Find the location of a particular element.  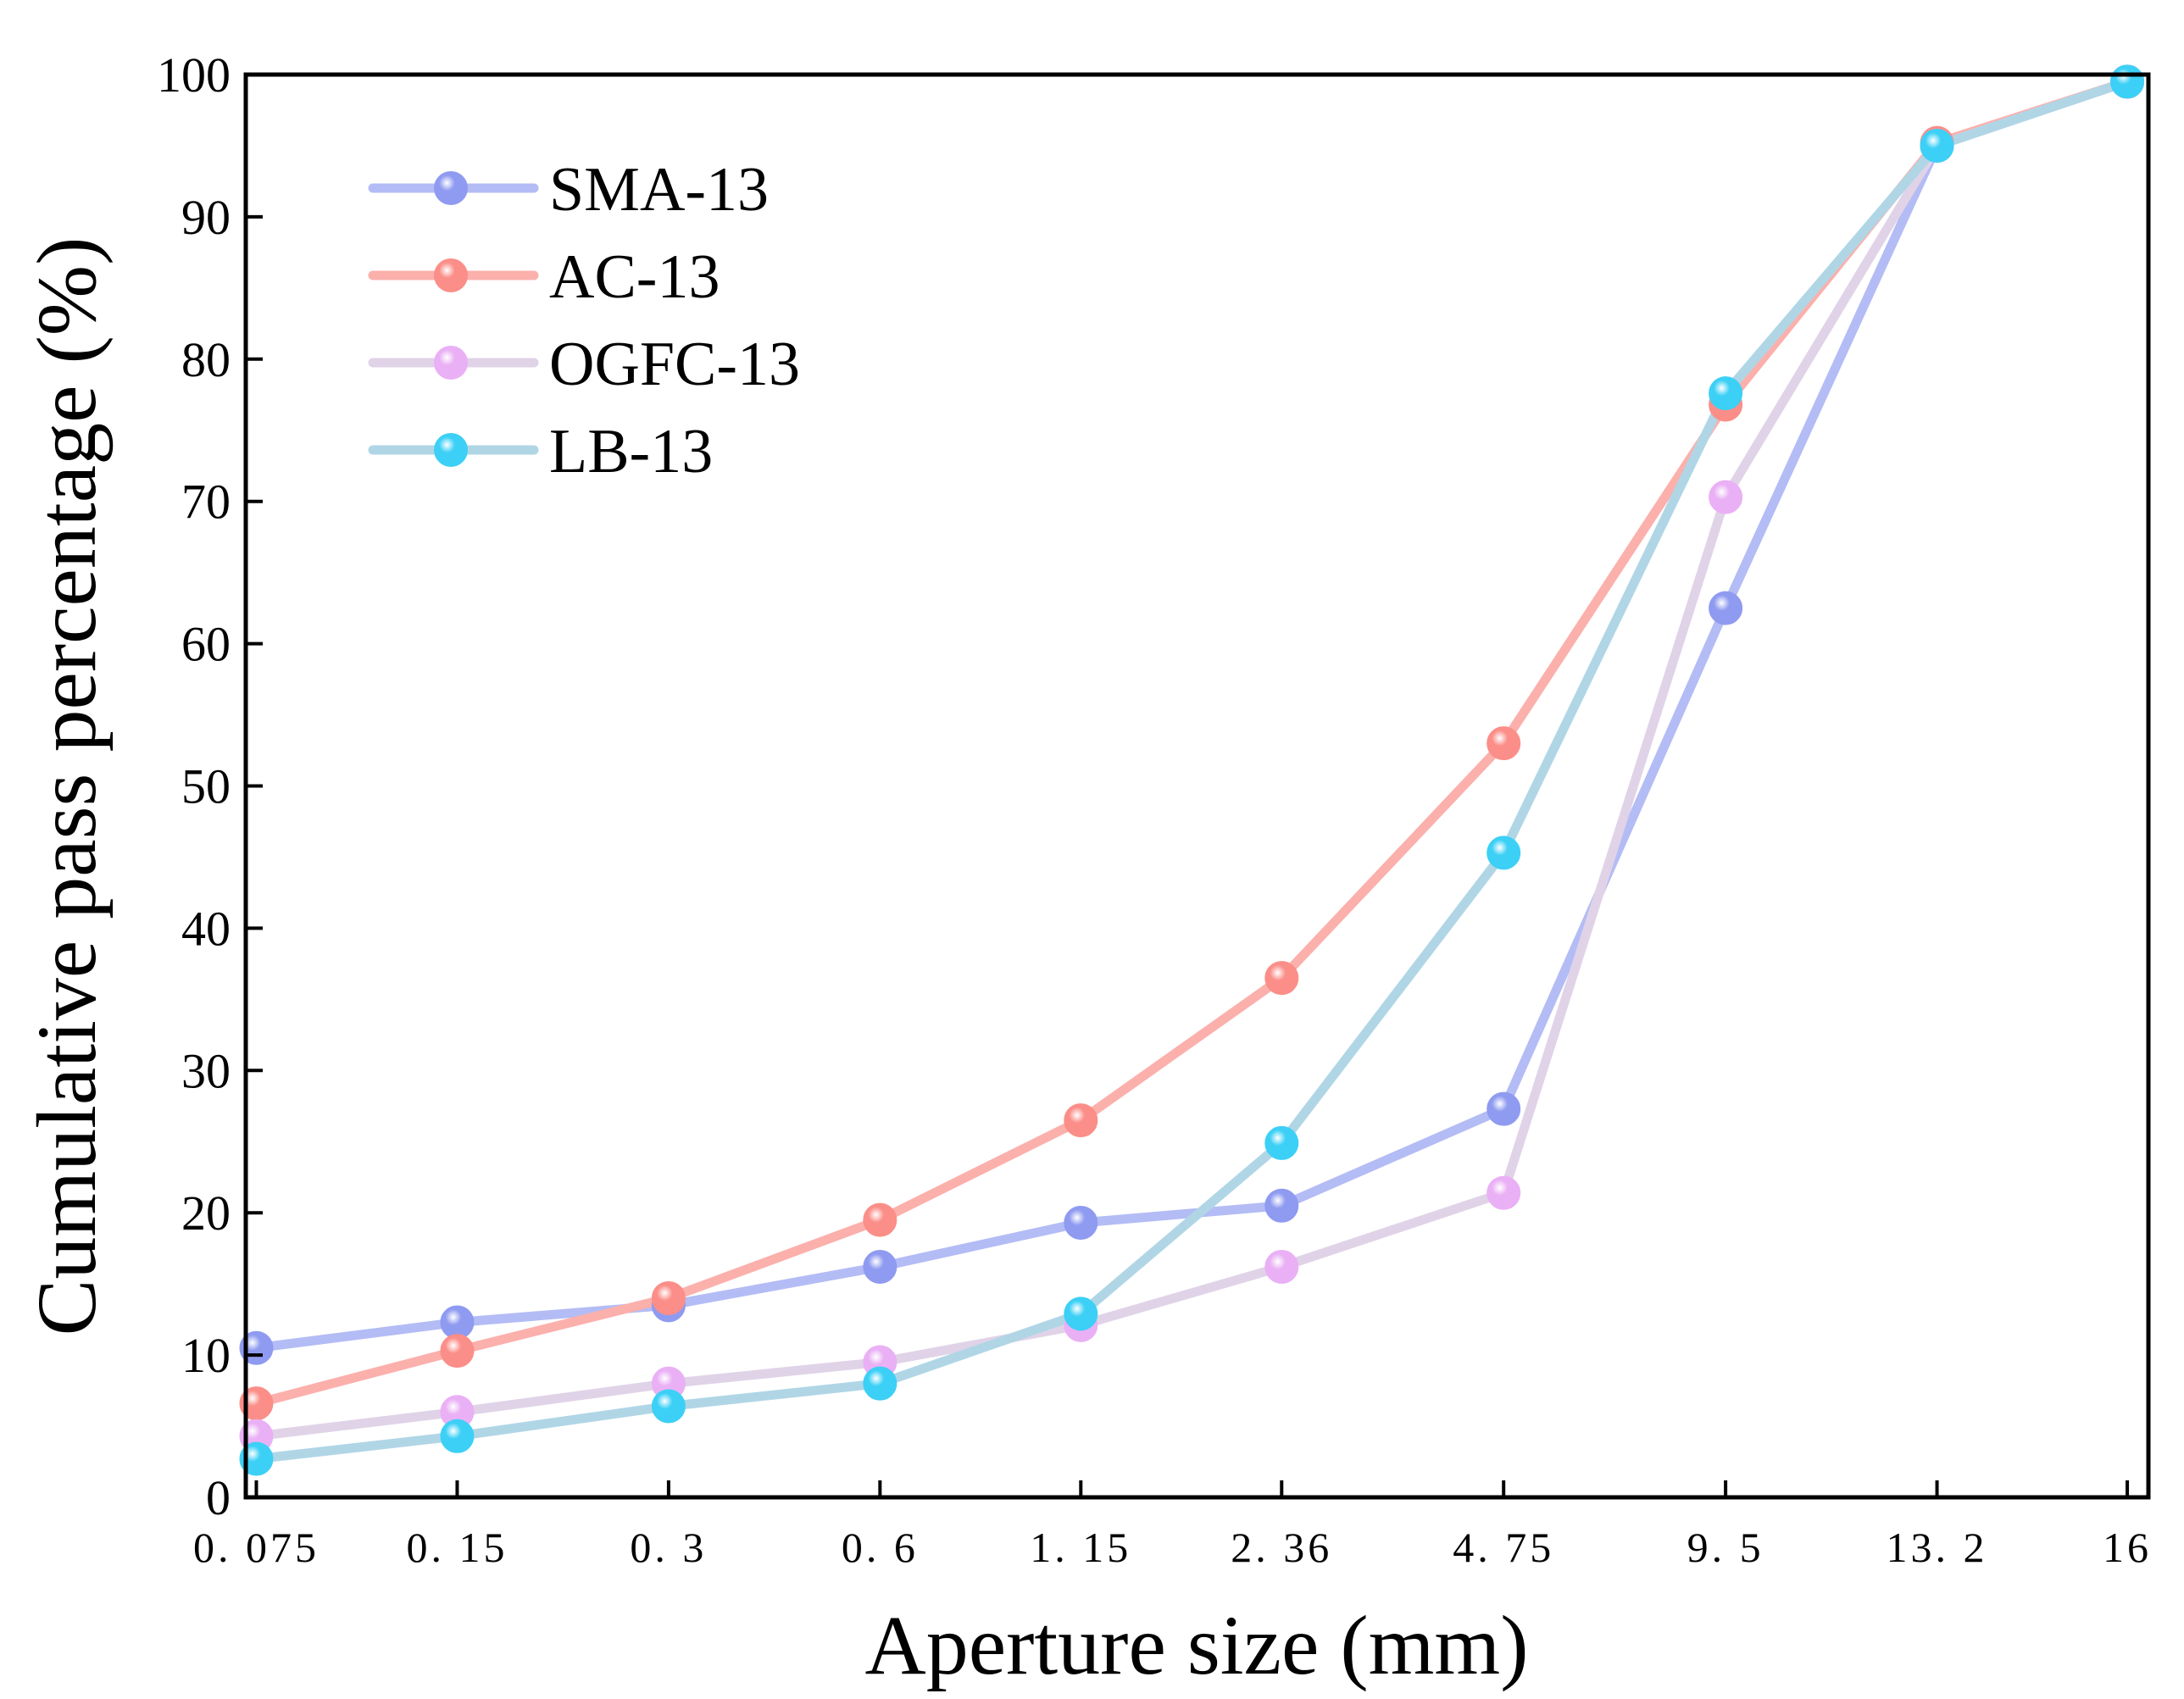

x-tick-label: 0. 3 is located at coordinates (669, 1547).